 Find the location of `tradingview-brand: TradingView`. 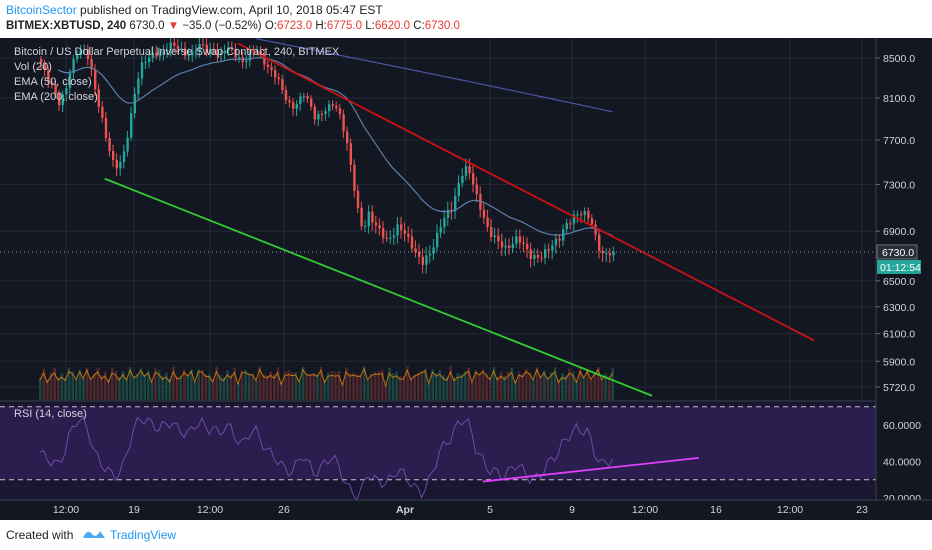

tradingview-brand: TradingView is located at coordinates (143, 535).